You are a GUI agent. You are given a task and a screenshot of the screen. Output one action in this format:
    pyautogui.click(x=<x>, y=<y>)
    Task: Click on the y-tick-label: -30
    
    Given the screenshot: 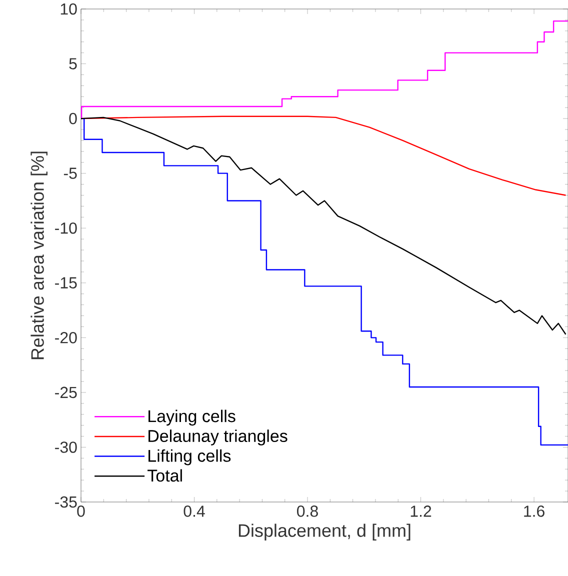 What is the action you would take?
    pyautogui.click(x=66, y=447)
    